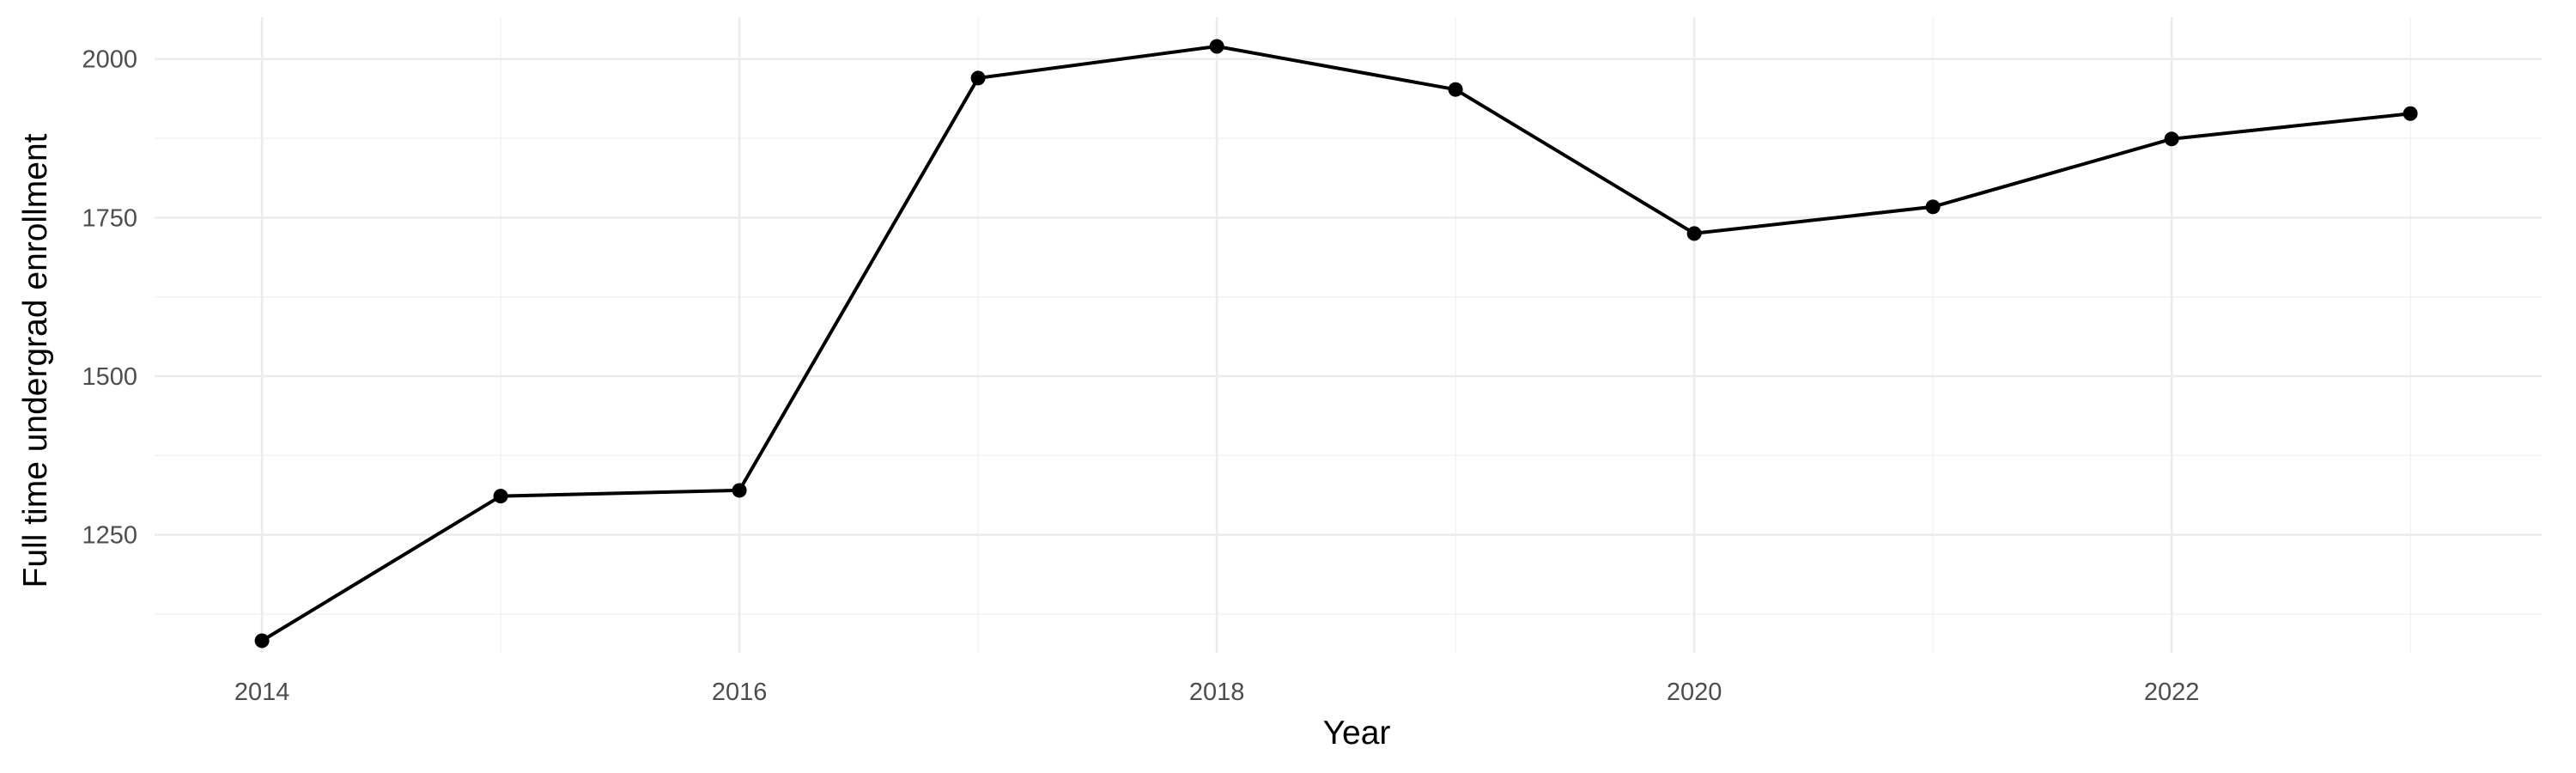 The width and height of the screenshot is (2576, 773). I want to click on x-axis-ticks: 2014 2016 2018 2020 2022, so click(1217, 692).